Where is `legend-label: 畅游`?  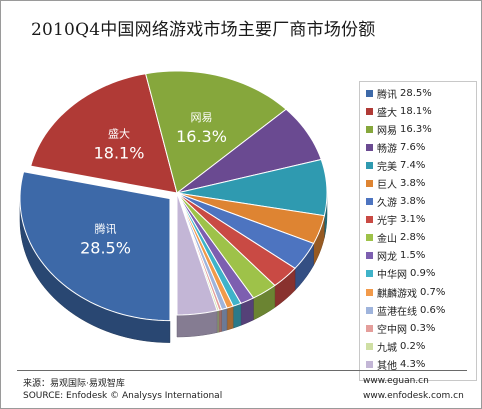 legend-label: 畅游 is located at coordinates (387, 149).